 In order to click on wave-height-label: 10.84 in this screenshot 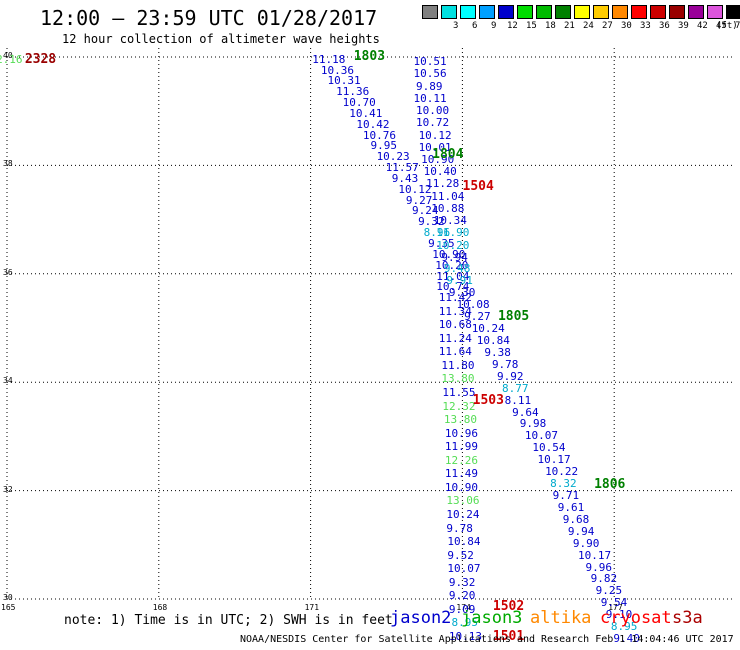, I will do `click(493, 340)`.